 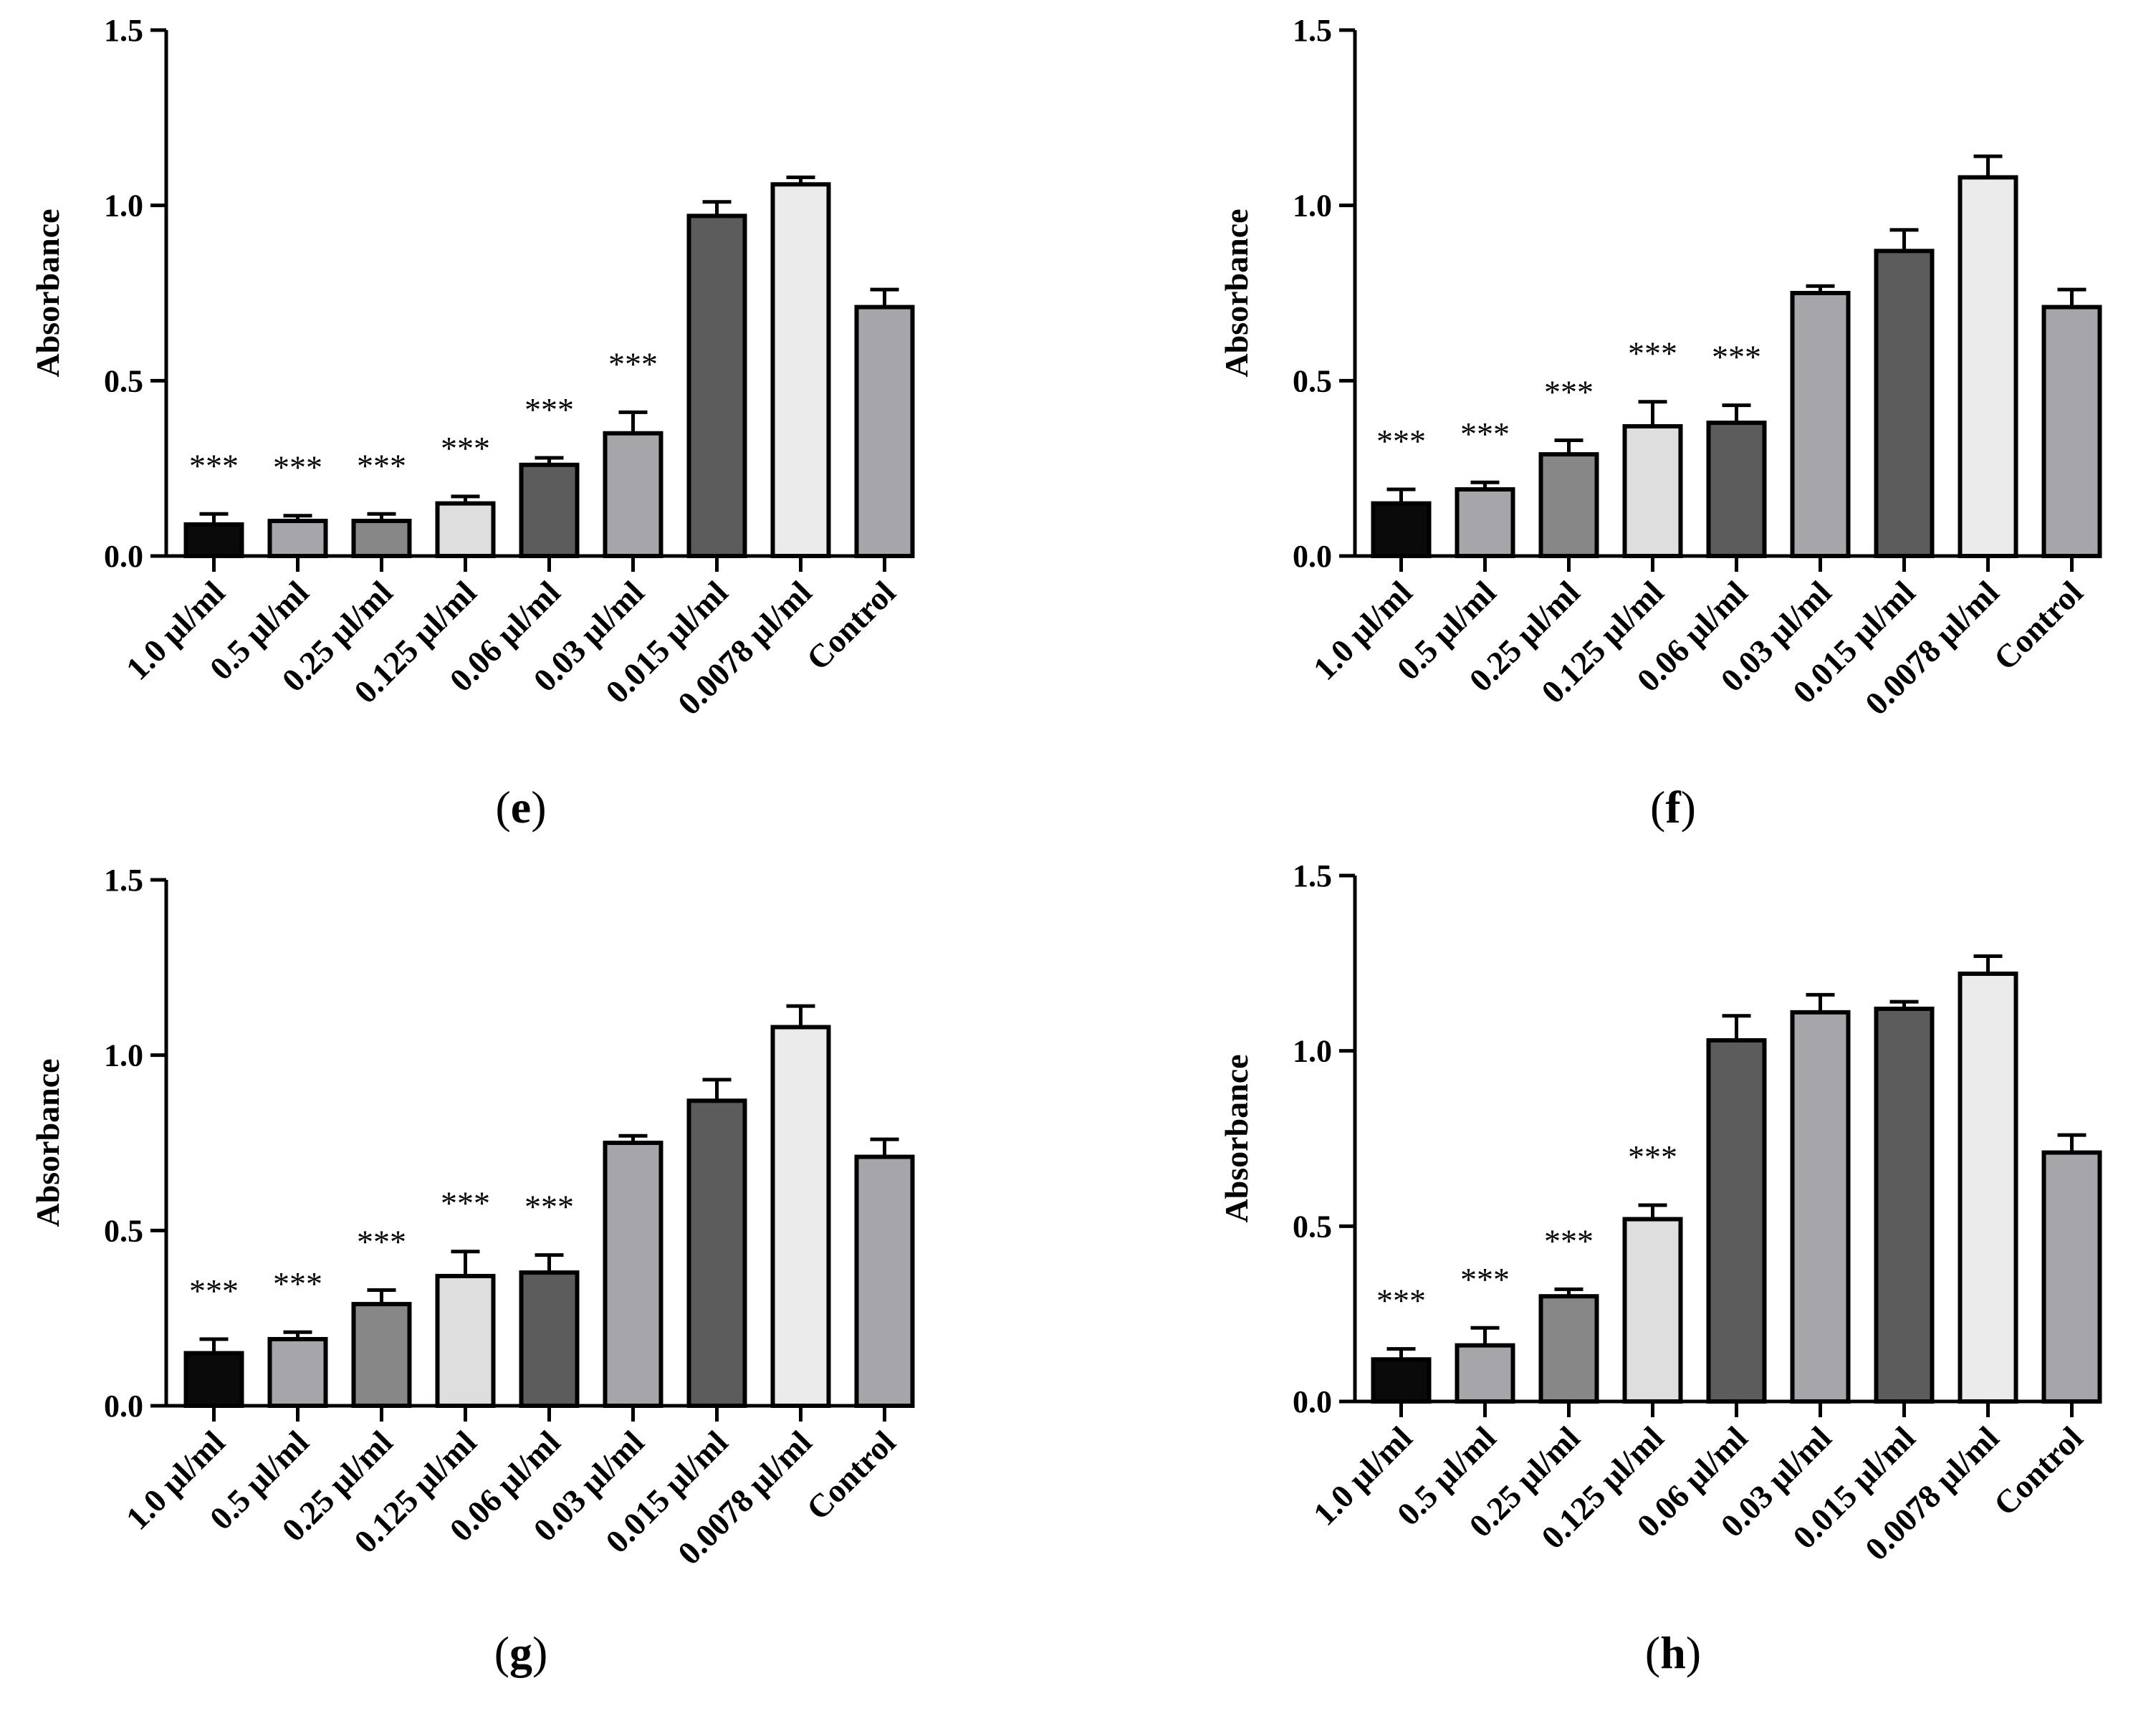 What do you see at coordinates (1673, 808) in the screenshot?
I see `panel-caption-f: (f)` at bounding box center [1673, 808].